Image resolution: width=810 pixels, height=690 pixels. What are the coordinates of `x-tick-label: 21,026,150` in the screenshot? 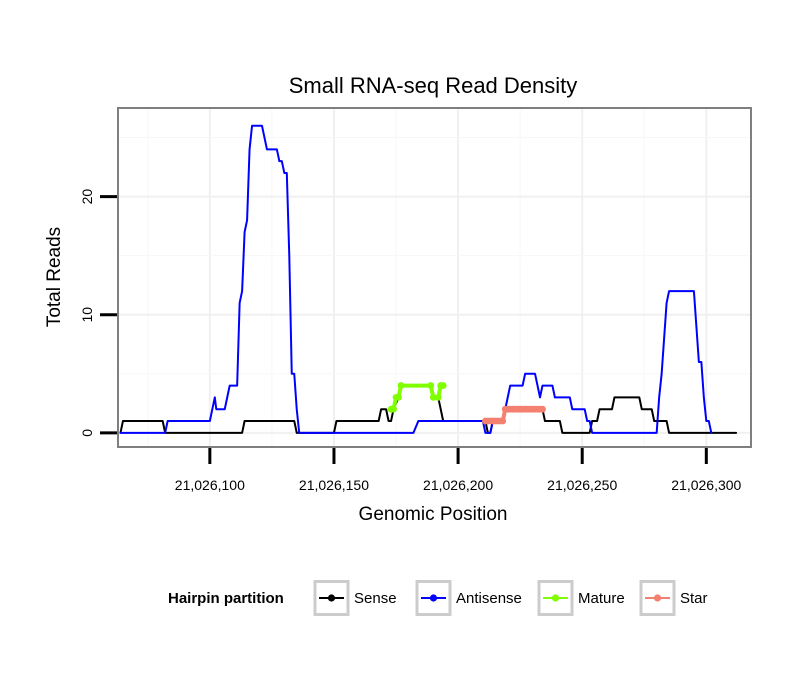 It's located at (334, 485).